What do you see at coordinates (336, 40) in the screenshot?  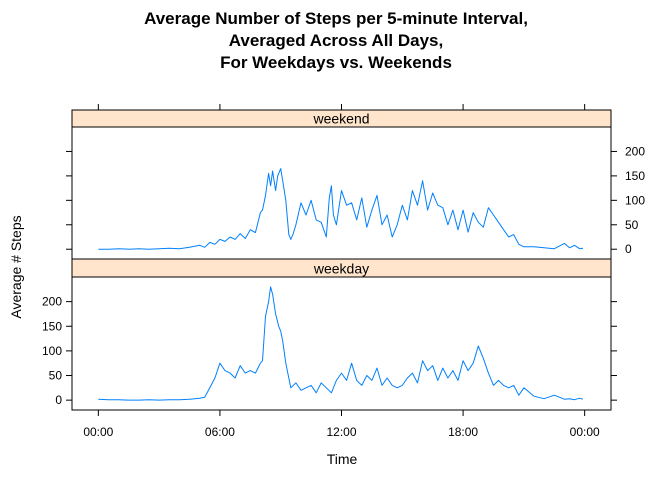 I see `chart-title-line-2: Averaged Across All Days,` at bounding box center [336, 40].